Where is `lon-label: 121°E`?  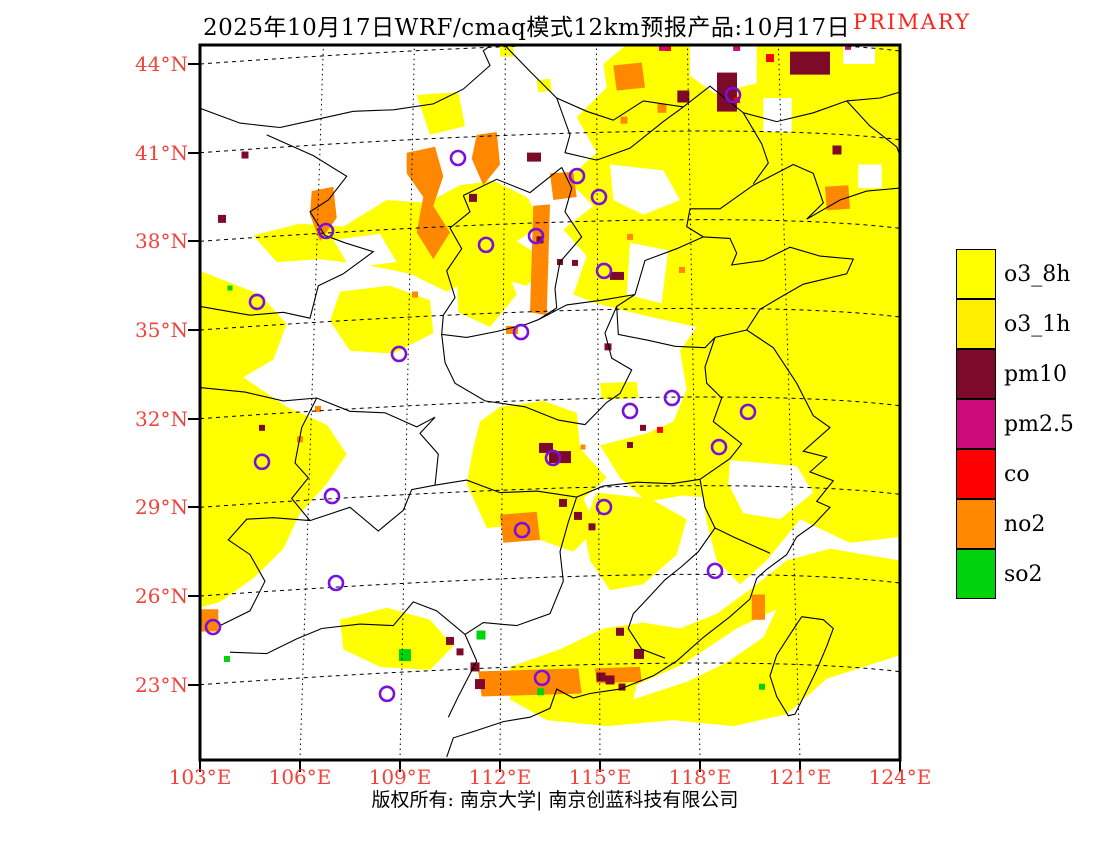 lon-label: 121°E is located at coordinates (800, 777).